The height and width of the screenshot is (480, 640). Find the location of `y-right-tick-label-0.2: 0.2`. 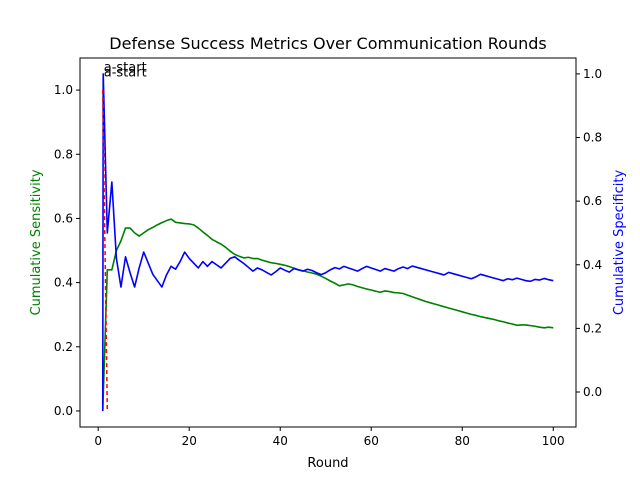

y-right-tick-label-0.2: 0.2 is located at coordinates (592, 328).